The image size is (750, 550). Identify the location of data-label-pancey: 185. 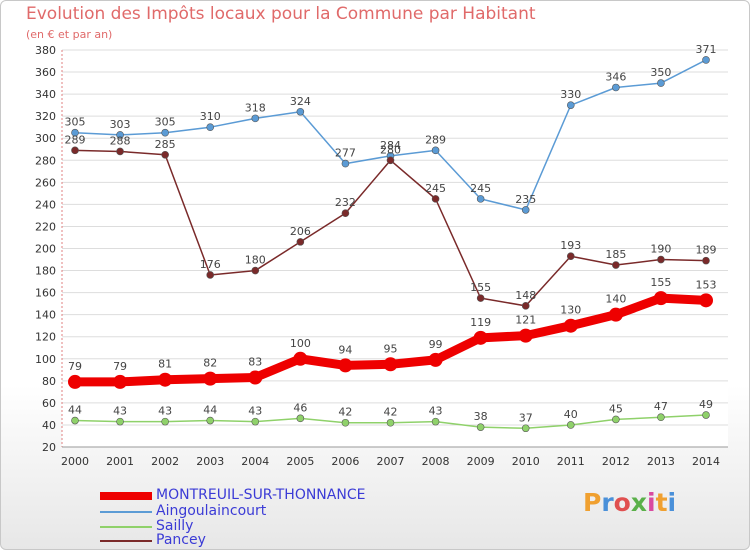
(615, 254).